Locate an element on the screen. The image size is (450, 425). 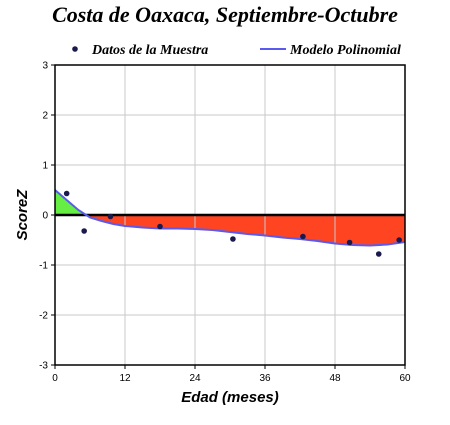
sample-series is located at coordinates (232, 223).